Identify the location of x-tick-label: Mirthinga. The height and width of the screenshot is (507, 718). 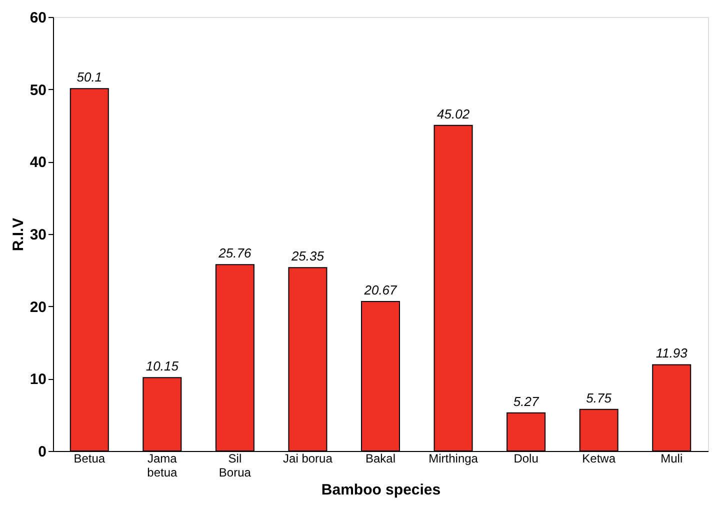
(453, 459).